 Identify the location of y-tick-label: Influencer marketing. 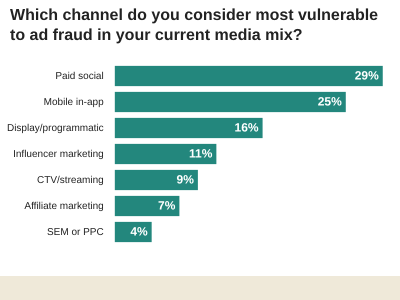
(58, 154).